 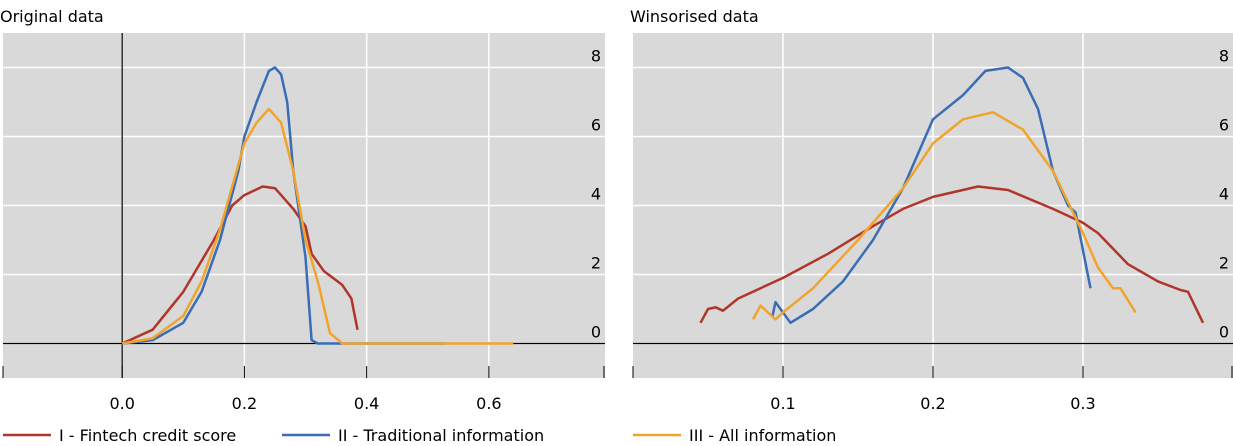 I want to click on panel-title: Winsorised data, so click(x=694, y=16).